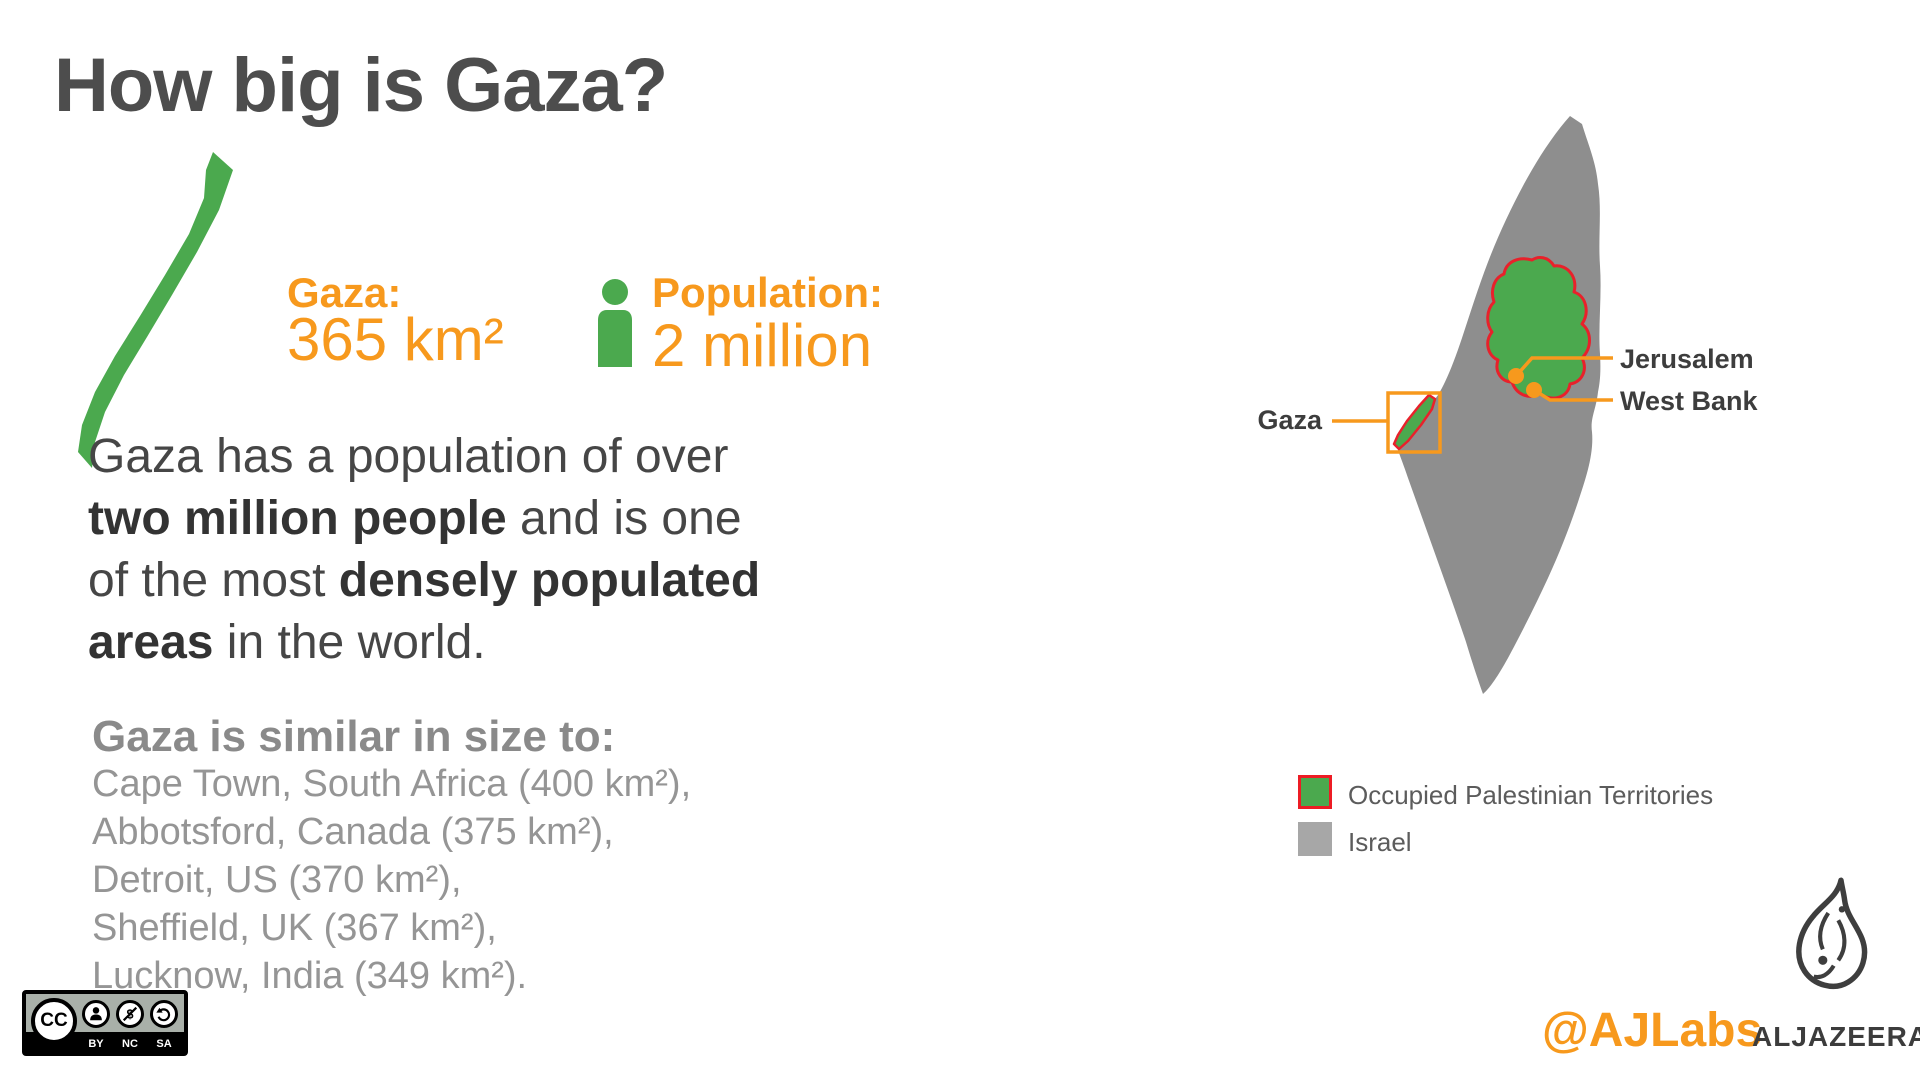 Image resolution: width=1920 pixels, height=1080 pixels. Describe the element at coordinates (354, 736) in the screenshot. I see `similar-heading: Gaza is similar in size to:` at that location.